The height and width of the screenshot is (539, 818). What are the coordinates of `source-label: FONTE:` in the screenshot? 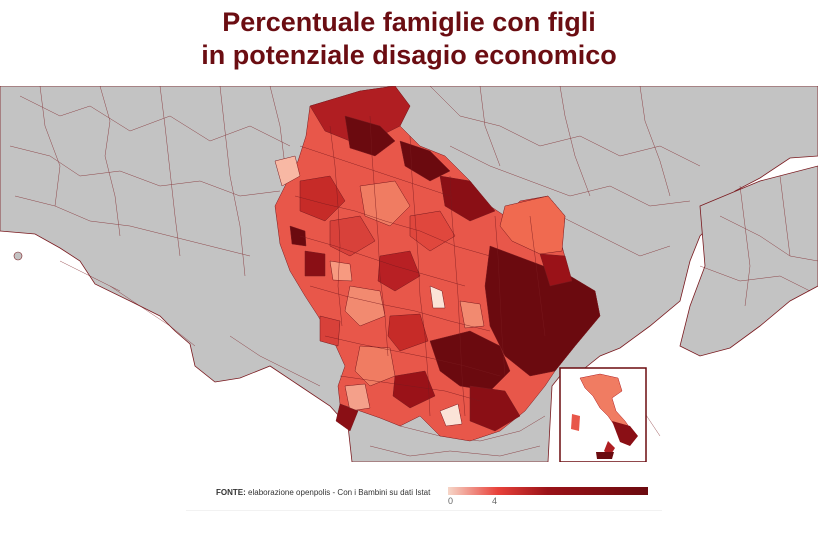 It's located at (231, 492).